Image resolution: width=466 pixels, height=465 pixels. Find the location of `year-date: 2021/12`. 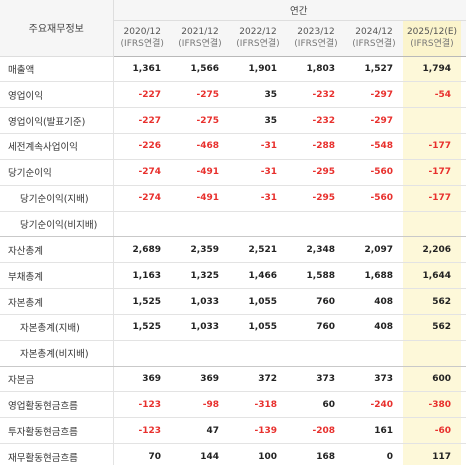

year-date: 2021/12 is located at coordinates (200, 32).